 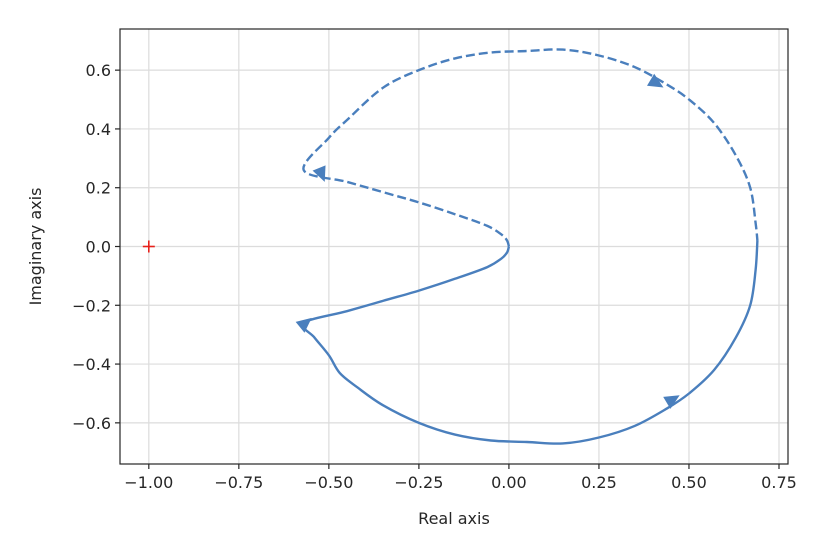 I want to click on y-tick-label: 0.2, so click(x=98, y=188).